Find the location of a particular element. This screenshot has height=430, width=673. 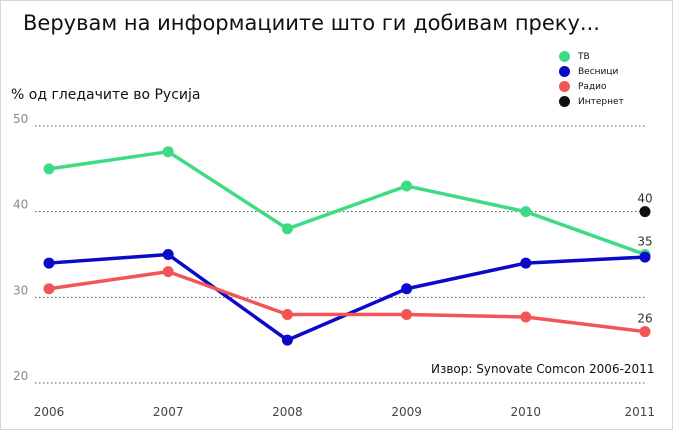

legend-swatch-tv is located at coordinates (564, 56).